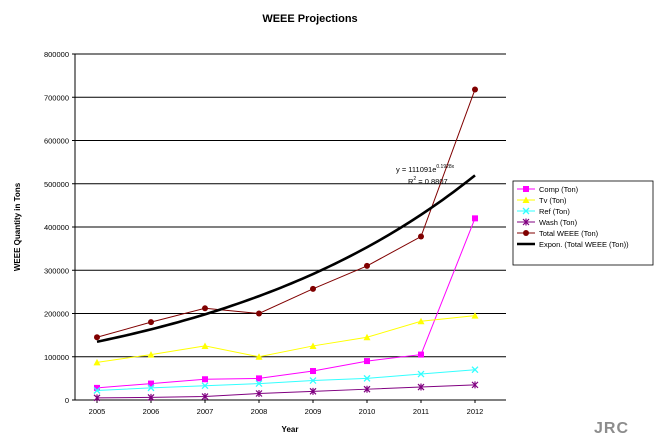 Image resolution: width=656 pixels, height=438 pixels. I want to click on svg-text: y = 111091e0.1928x, so click(425, 169).